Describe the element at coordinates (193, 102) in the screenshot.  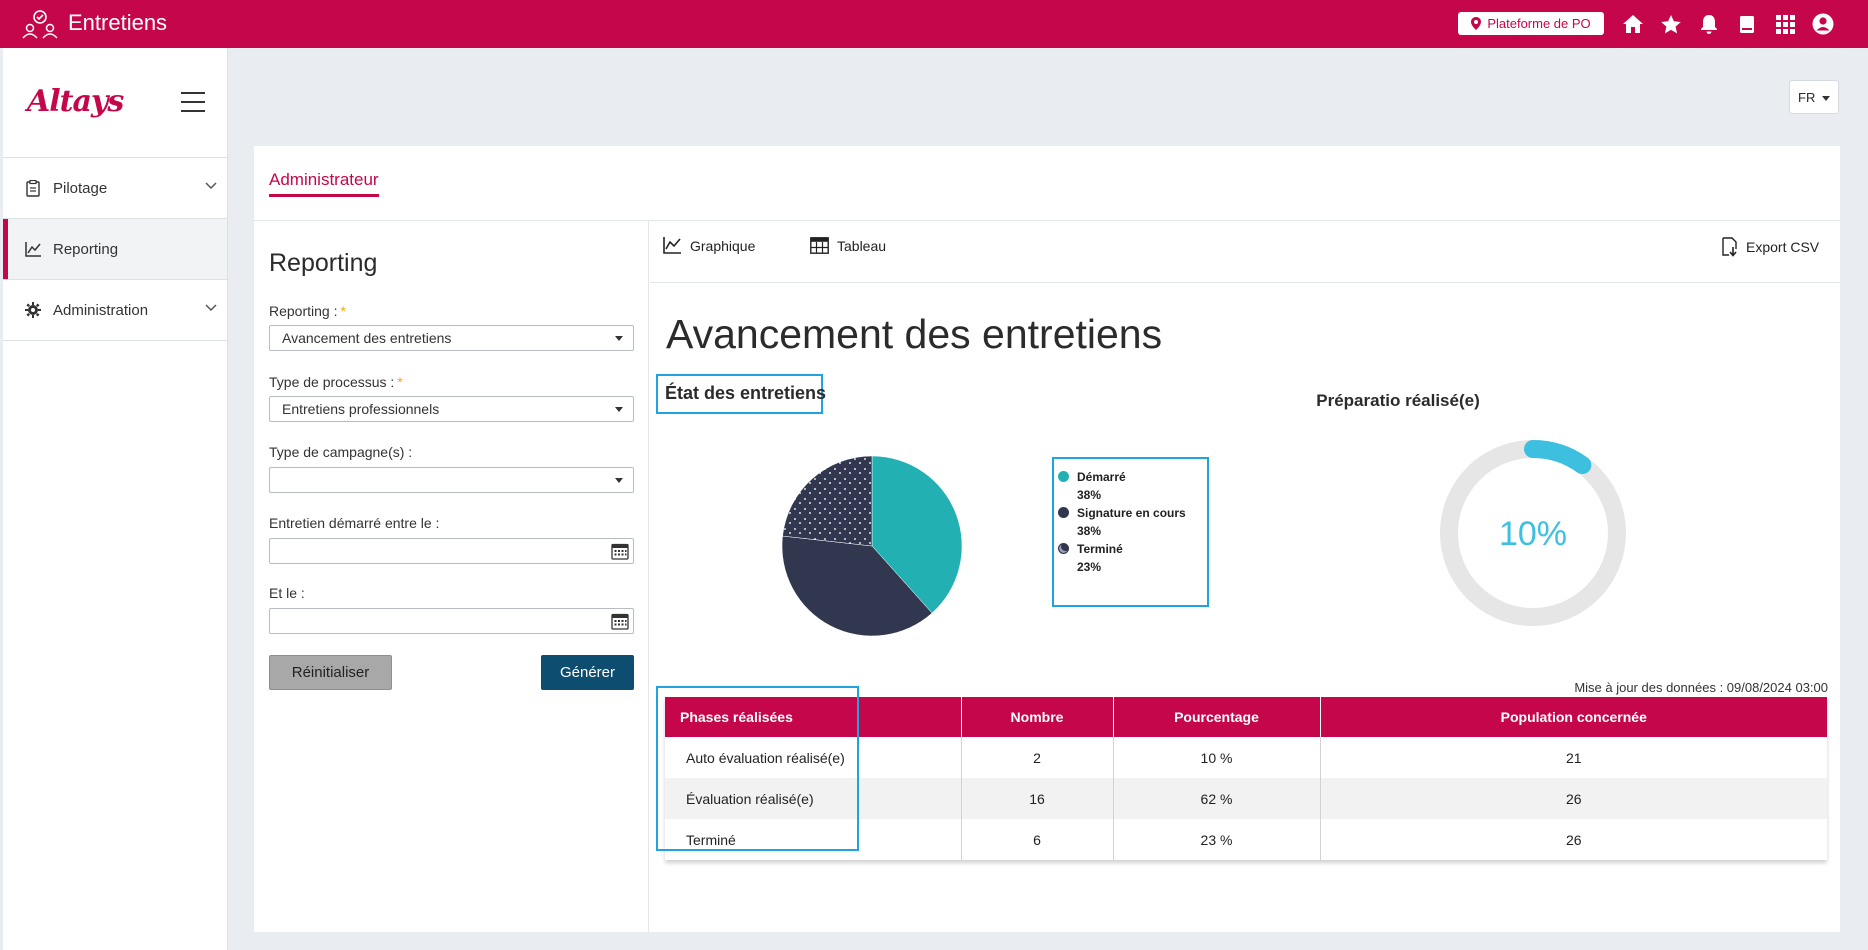
I see `menu-toggle-icon` at that location.